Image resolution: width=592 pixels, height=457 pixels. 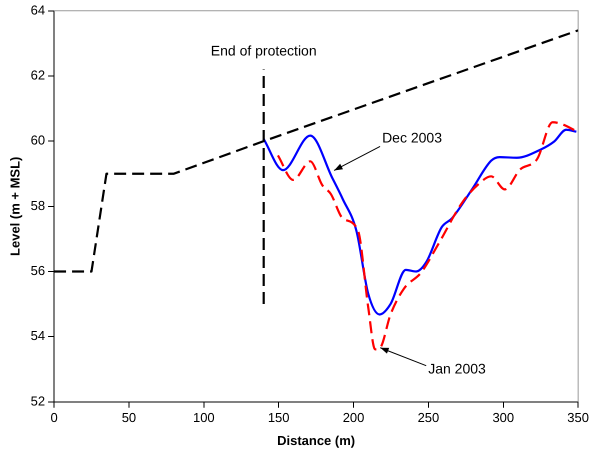 What do you see at coordinates (38, 75) in the screenshot?
I see `y-tick-label: 62` at bounding box center [38, 75].